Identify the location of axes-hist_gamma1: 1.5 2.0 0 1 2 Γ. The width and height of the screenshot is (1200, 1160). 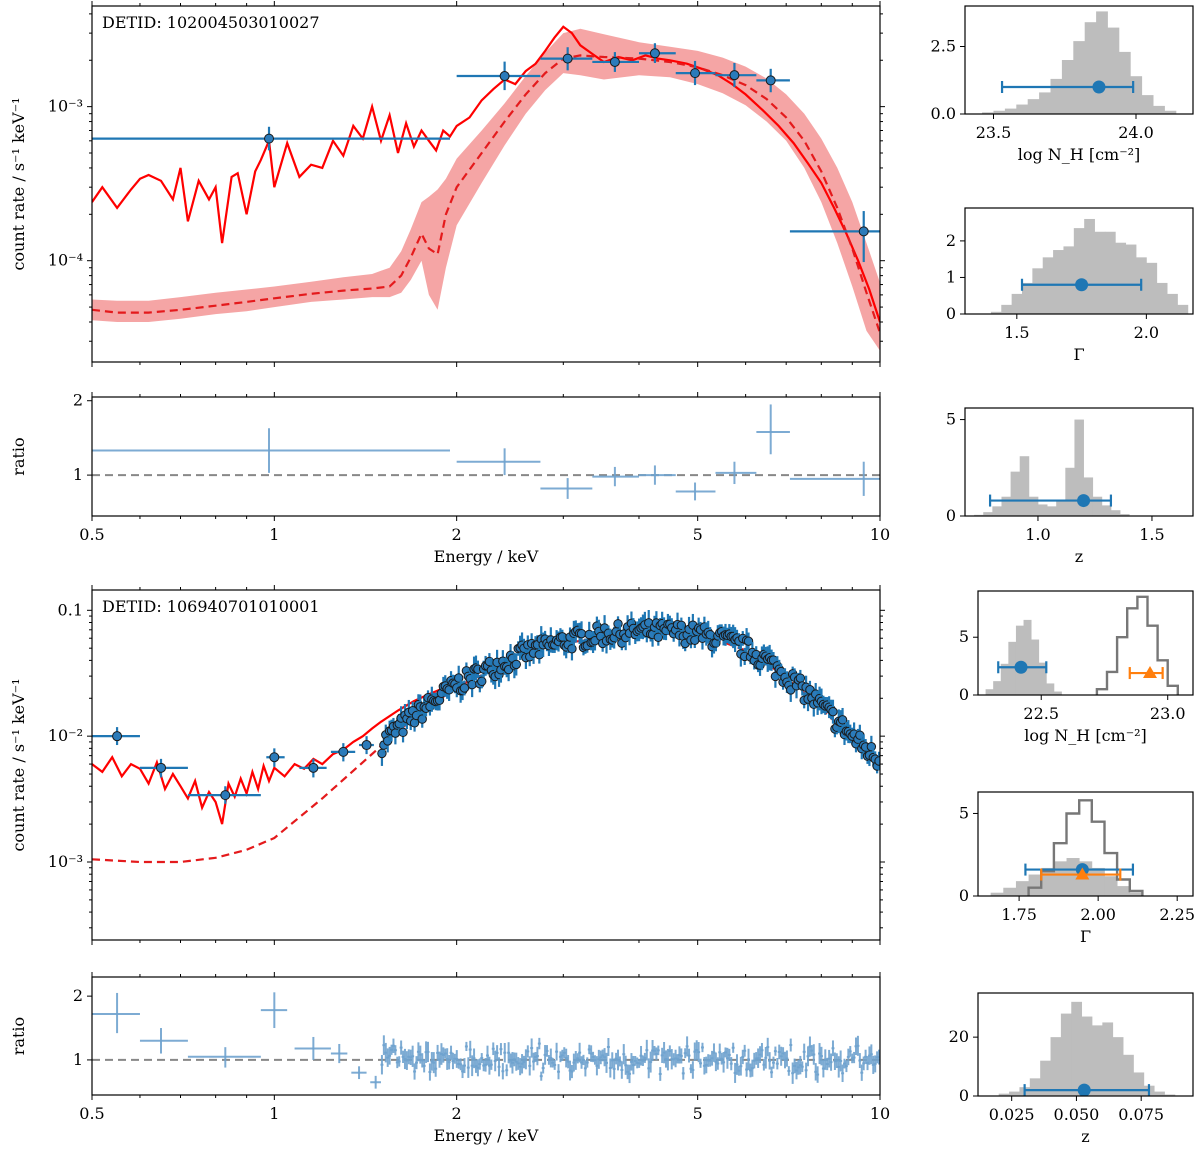
(1070, 285).